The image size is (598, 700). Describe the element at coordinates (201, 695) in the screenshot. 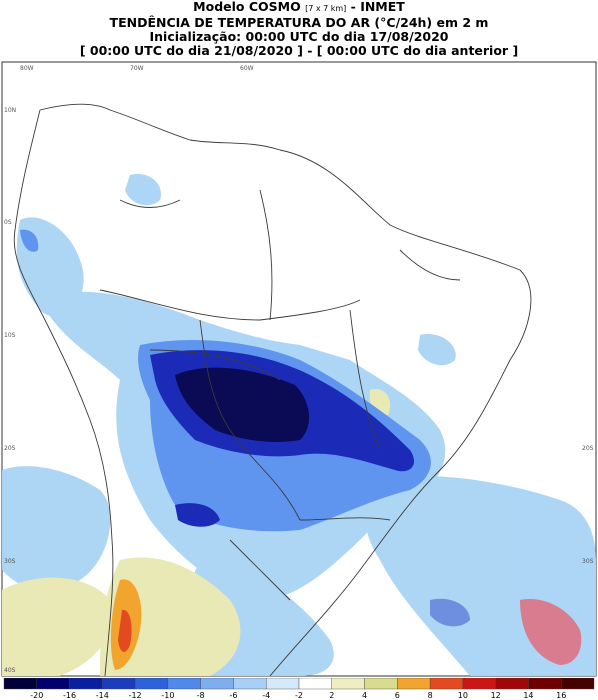

I see `legend-tick: -8` at that location.